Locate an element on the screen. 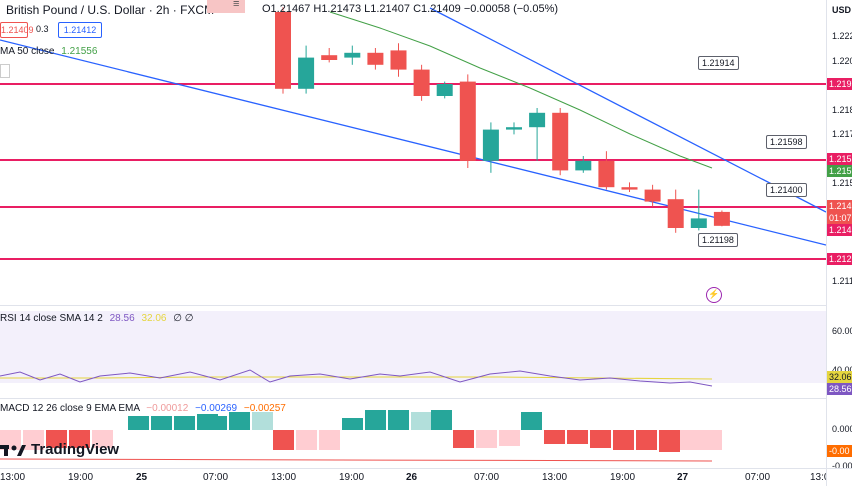 Image resolution: width=852 pixels, height=486 pixels. symbol-title: British Pound / U.S. Dollar · 2h · FXCM is located at coordinates (110, 10).